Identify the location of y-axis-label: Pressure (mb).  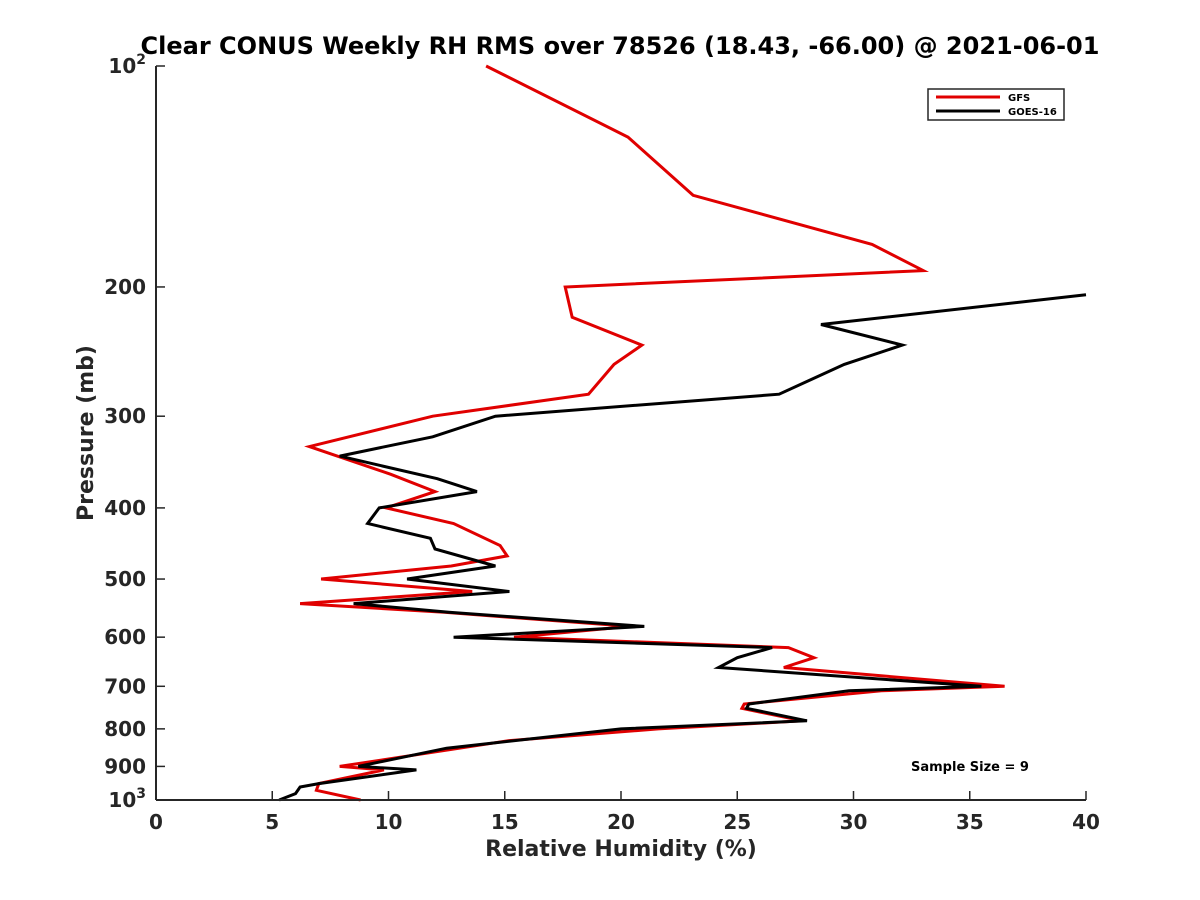
(86, 433).